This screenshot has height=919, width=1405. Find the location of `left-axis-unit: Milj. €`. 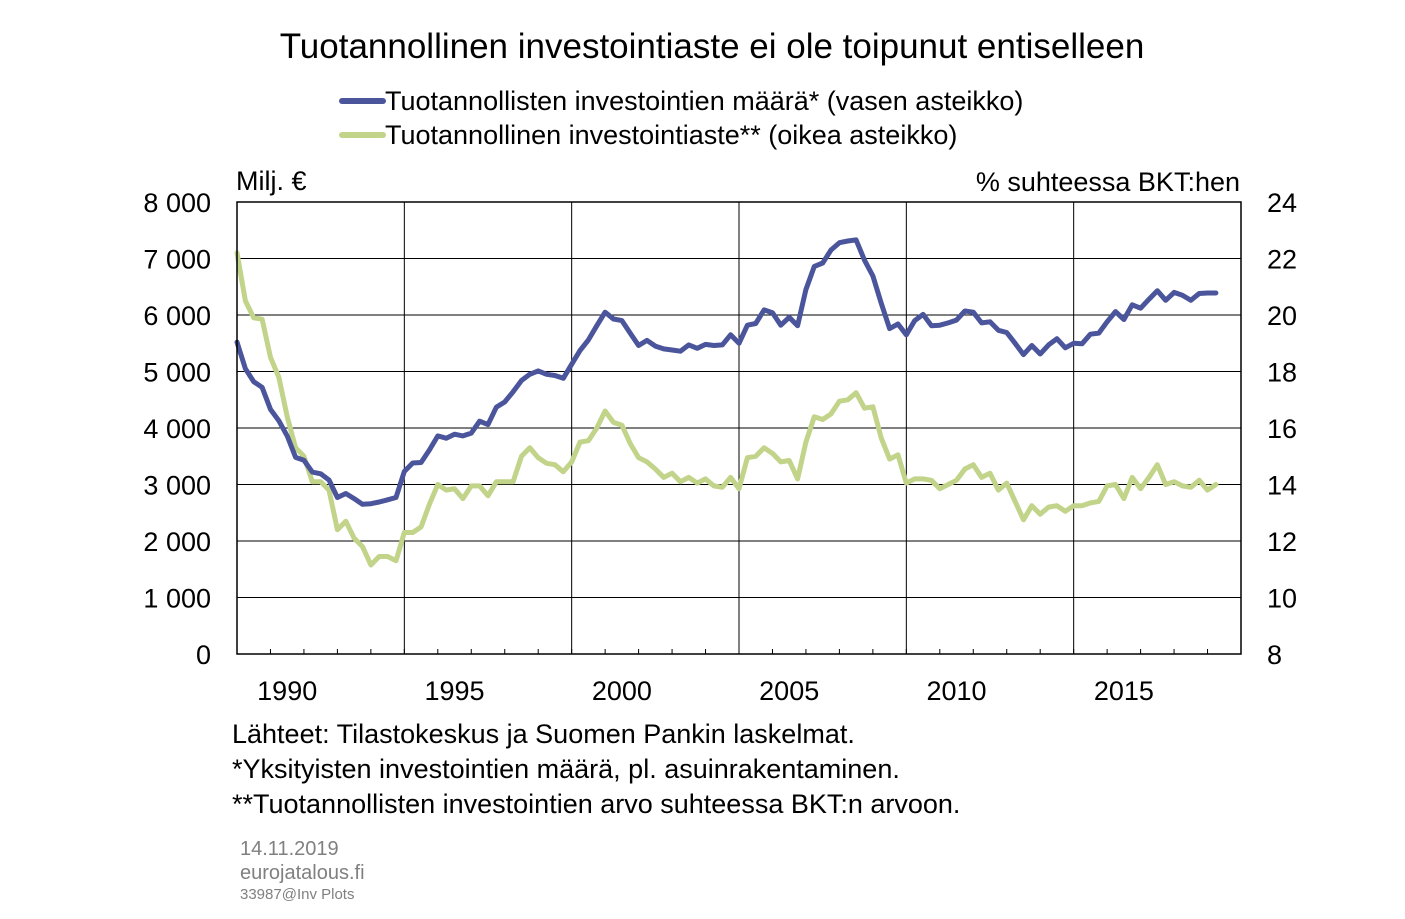

left-axis-unit: Milj. € is located at coordinates (271, 181).